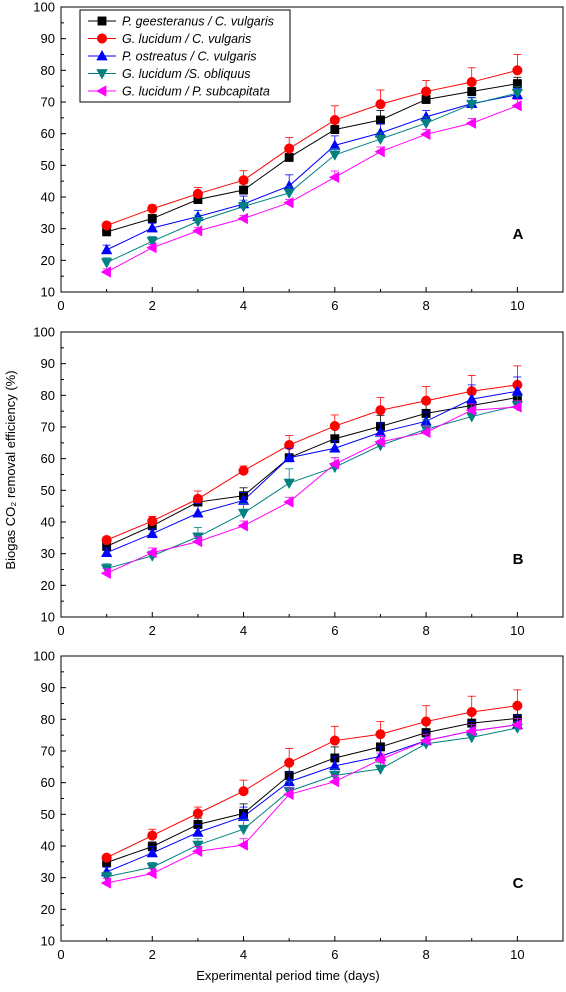 The width and height of the screenshot is (566, 992). I want to click on y-tick-label: 30, so click(48, 553).